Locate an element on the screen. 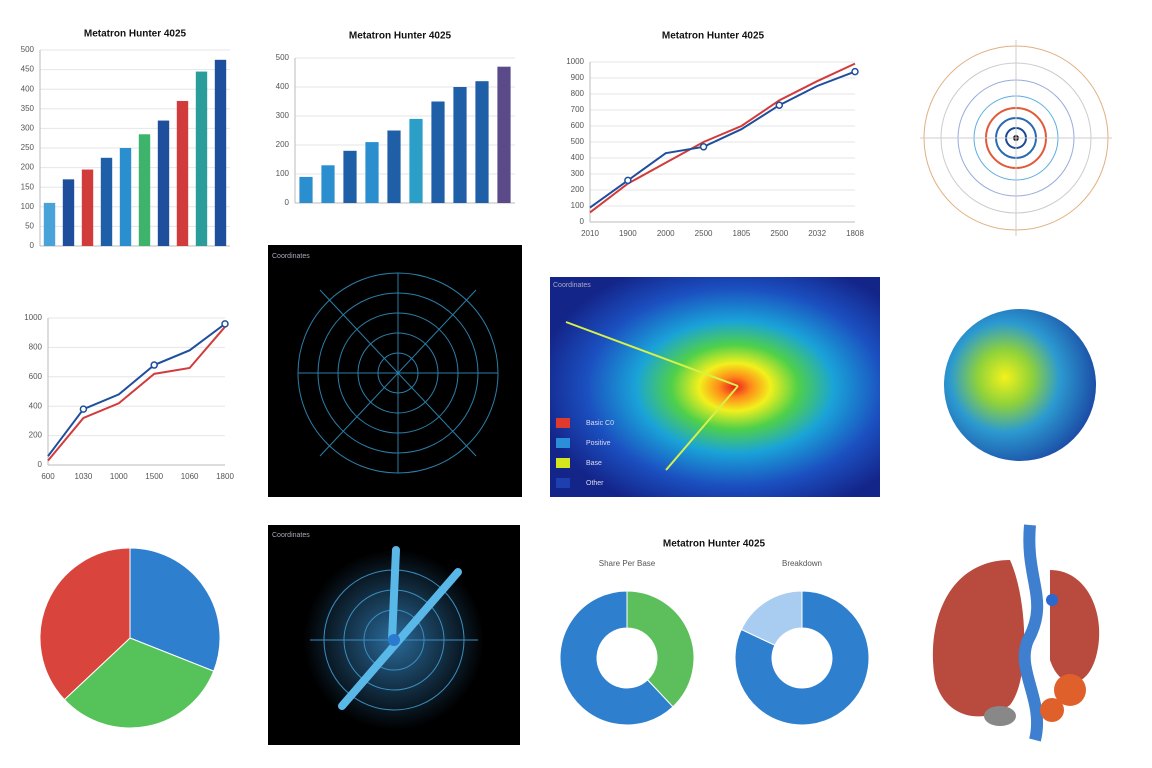 The width and height of the screenshot is (1152, 768). x-tick-label: 2010 is located at coordinates (590, 233).